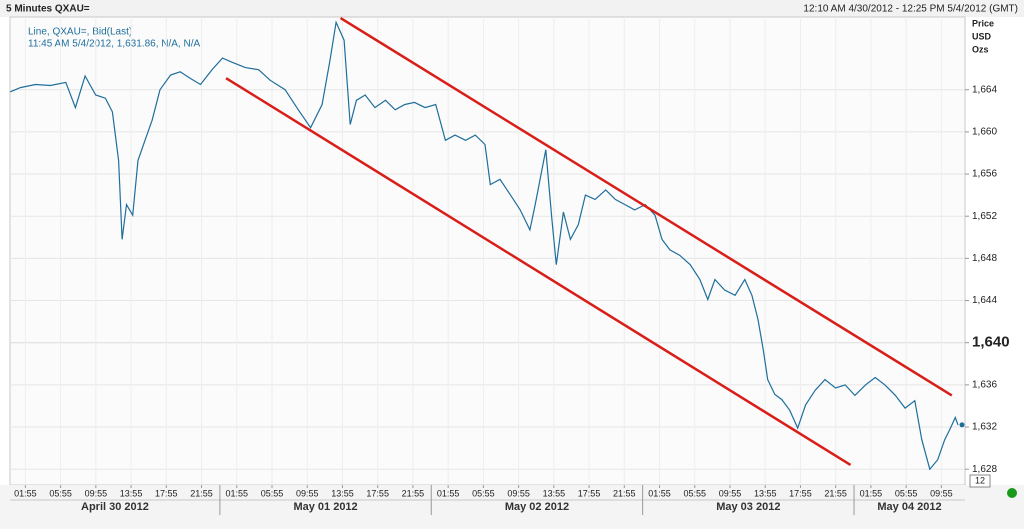 The width and height of the screenshot is (1024, 529). I want to click on y-axis-label: Ozs, so click(980, 49).